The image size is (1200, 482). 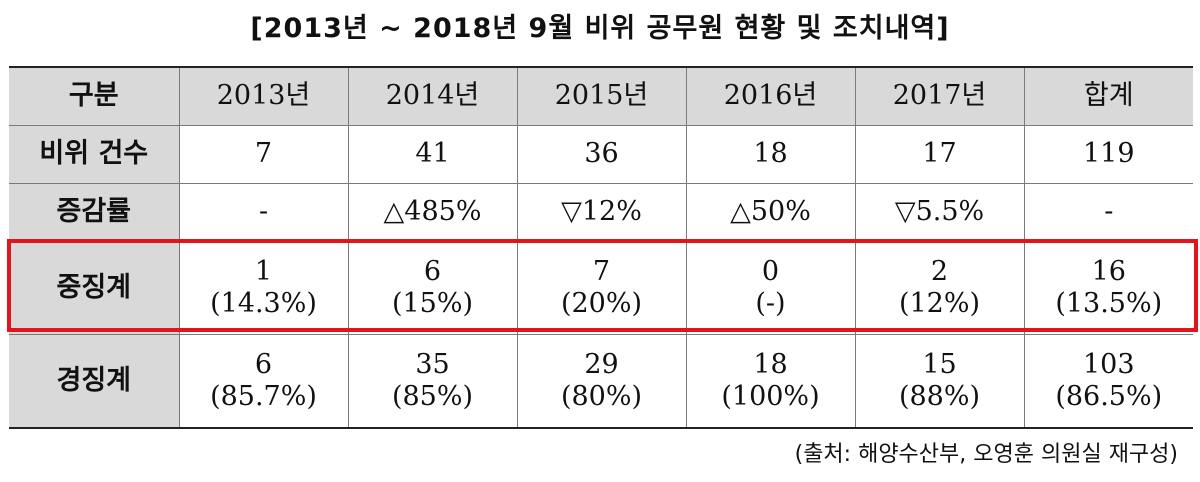 I want to click on row-label: 중징계, so click(x=94, y=288).